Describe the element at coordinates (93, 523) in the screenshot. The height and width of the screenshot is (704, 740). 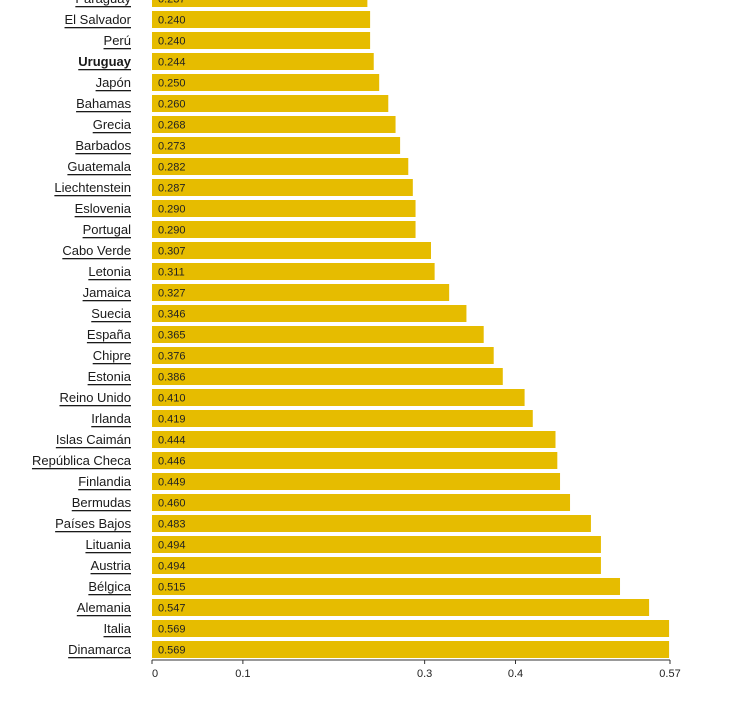
I see `country-label: Países Bajos` at that location.